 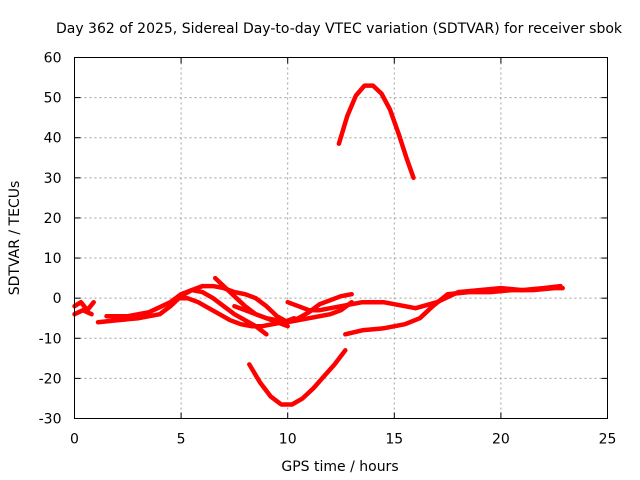 I want to click on y-axis-title: SDTVAR / TECUs, so click(x=15, y=238).